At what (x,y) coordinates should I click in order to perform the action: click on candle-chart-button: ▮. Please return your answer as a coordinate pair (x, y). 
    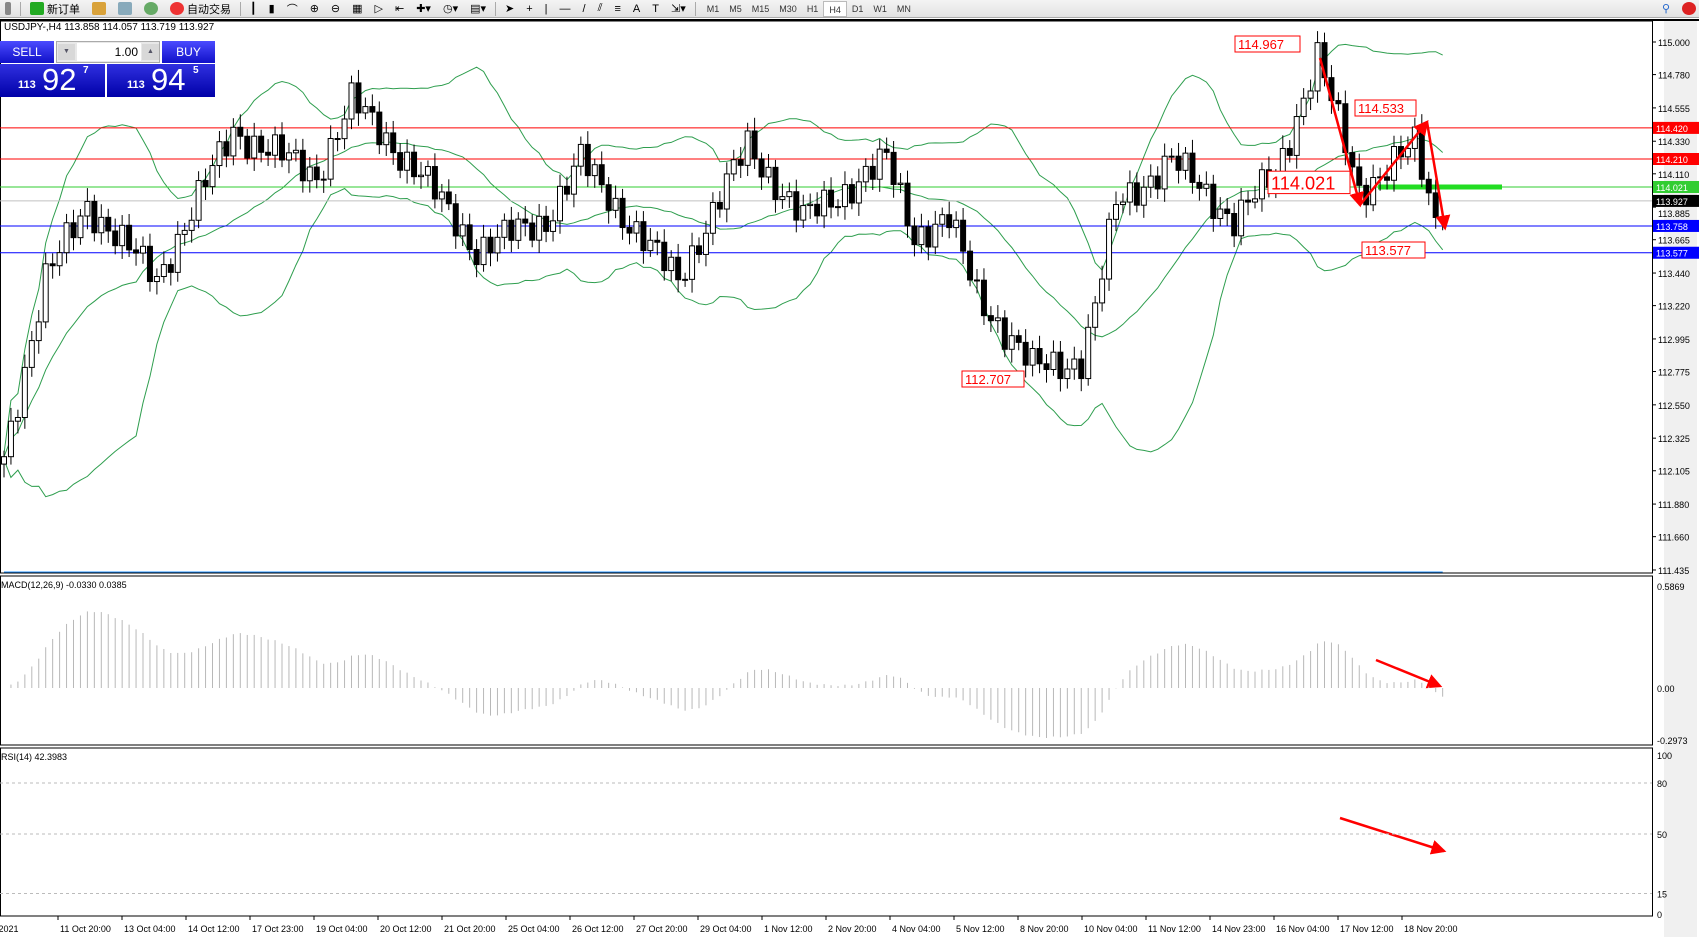
    Looking at the image, I should click on (271, 9).